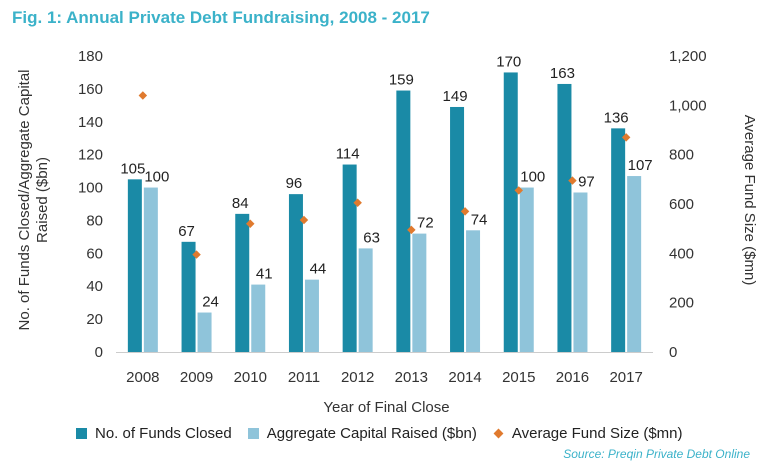 The height and width of the screenshot is (473, 768). What do you see at coordinates (186, 231) in the screenshot?
I see `data-label-funds-closed: 67` at bounding box center [186, 231].